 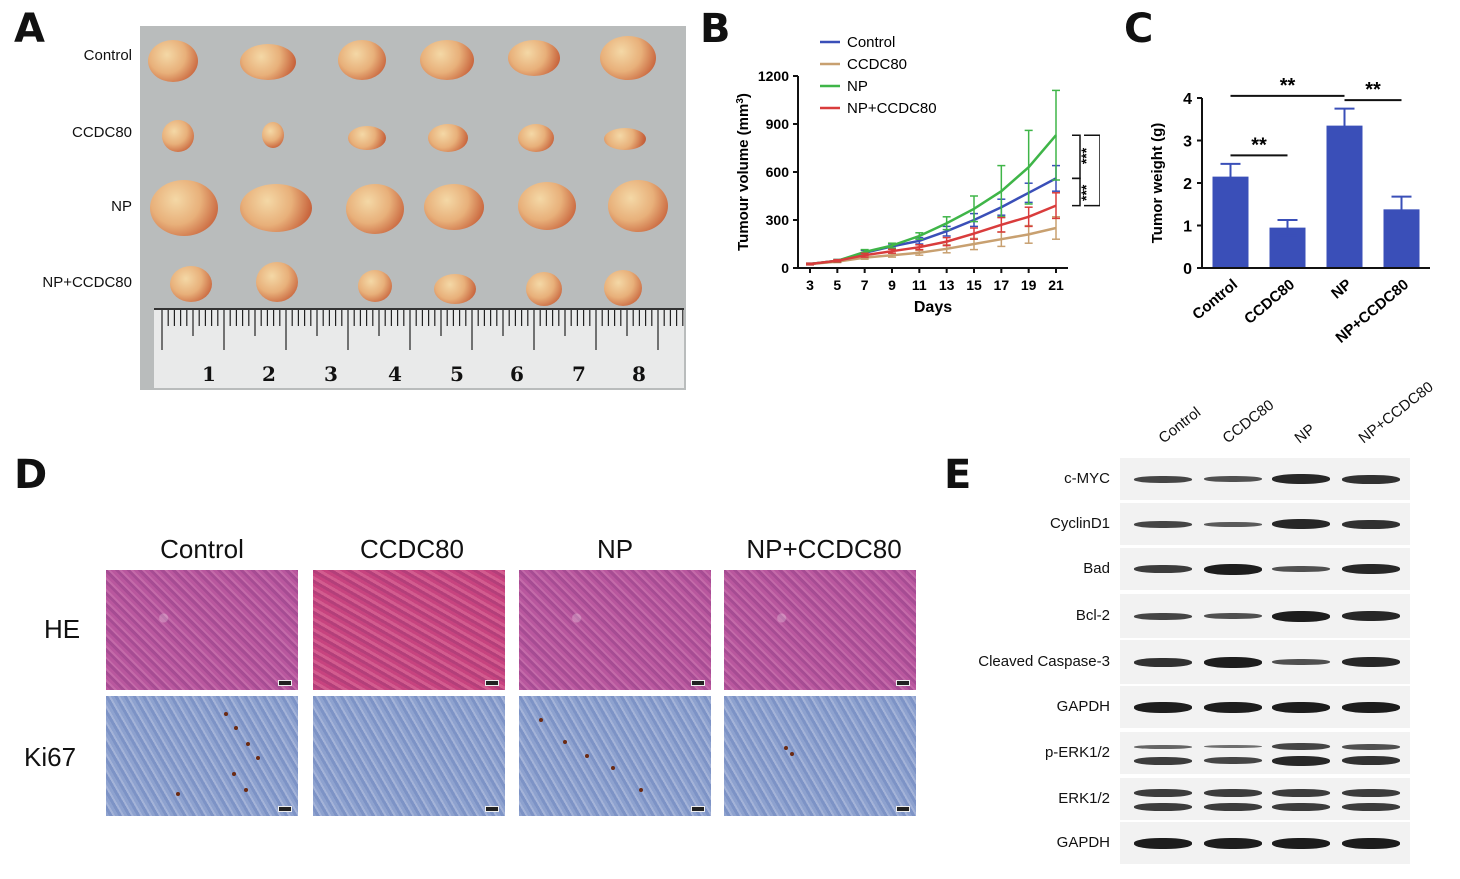 What do you see at coordinates (933, 307) in the screenshot?
I see `x-axis-label: Days` at bounding box center [933, 307].